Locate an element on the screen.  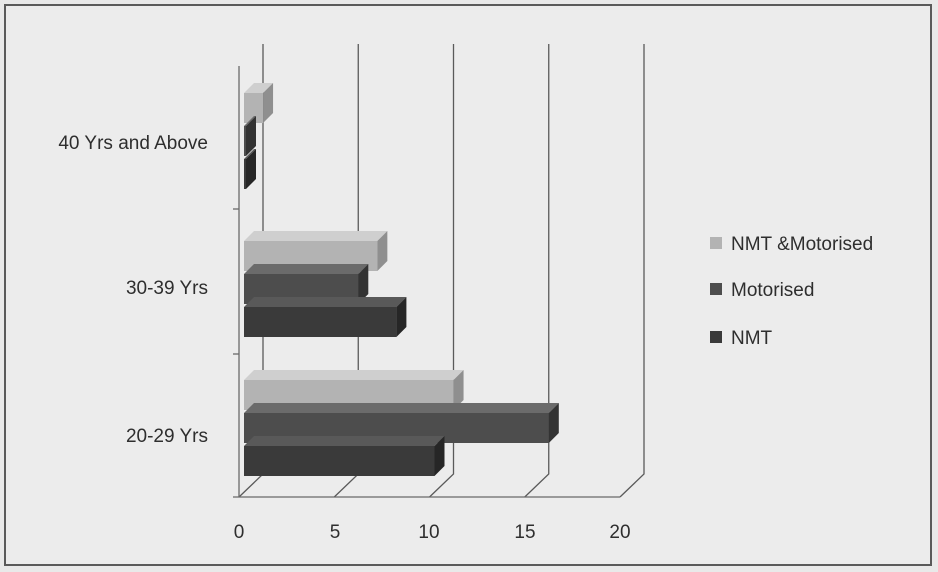
x-tick-label: 20 is located at coordinates (619, 532).